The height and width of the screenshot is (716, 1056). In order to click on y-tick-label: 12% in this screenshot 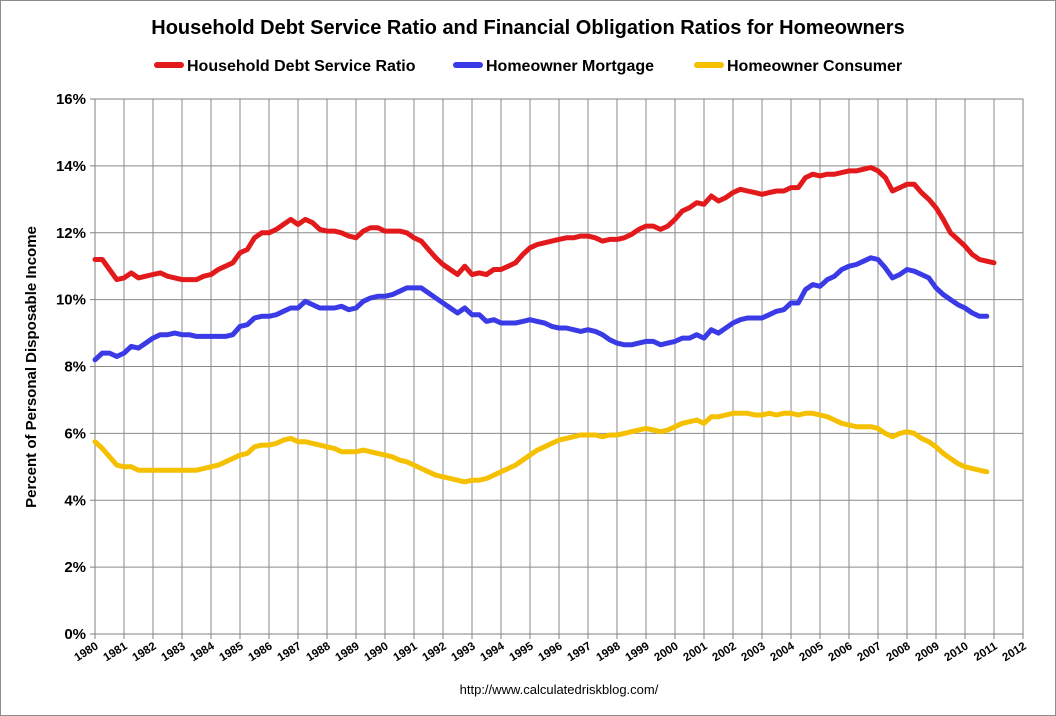, I will do `click(71, 233)`.